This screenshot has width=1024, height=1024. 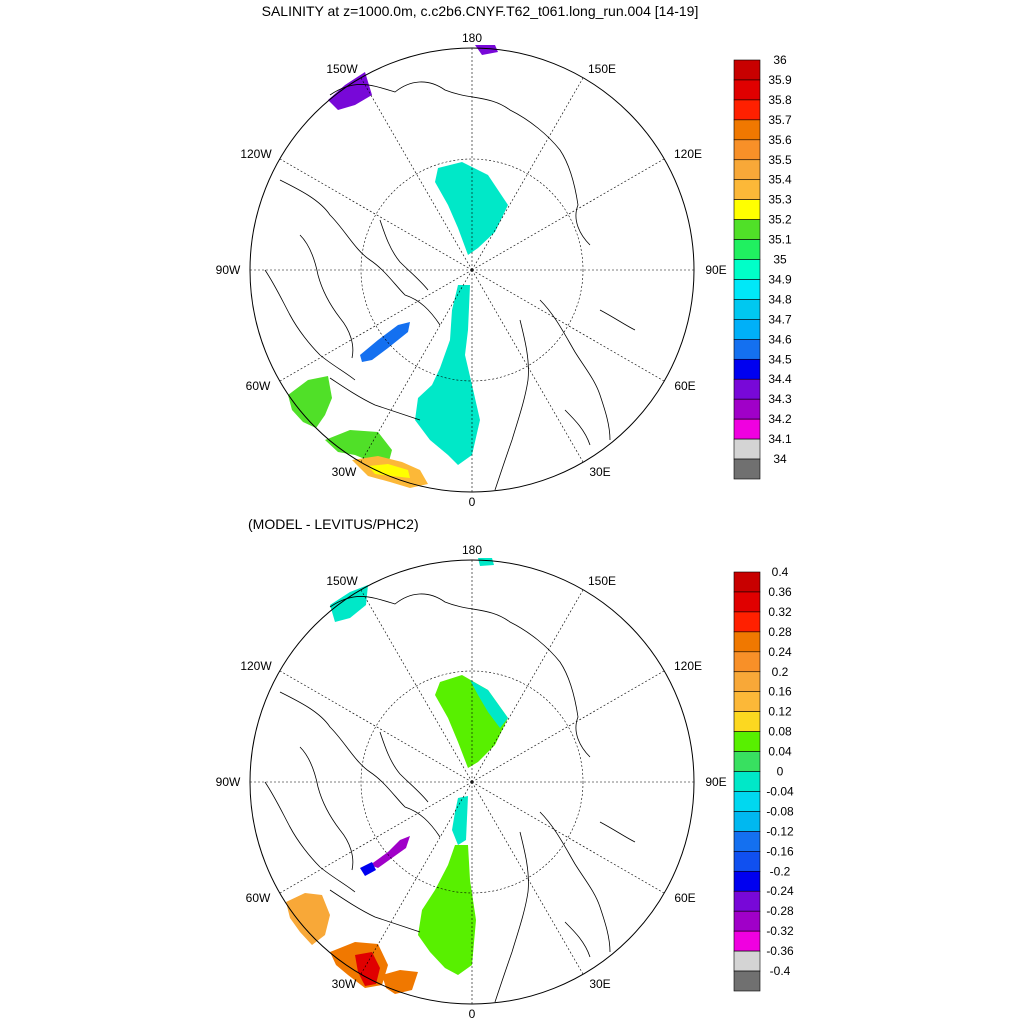 I want to click on top-colorbar-level-label: 36, so click(x=780, y=60).